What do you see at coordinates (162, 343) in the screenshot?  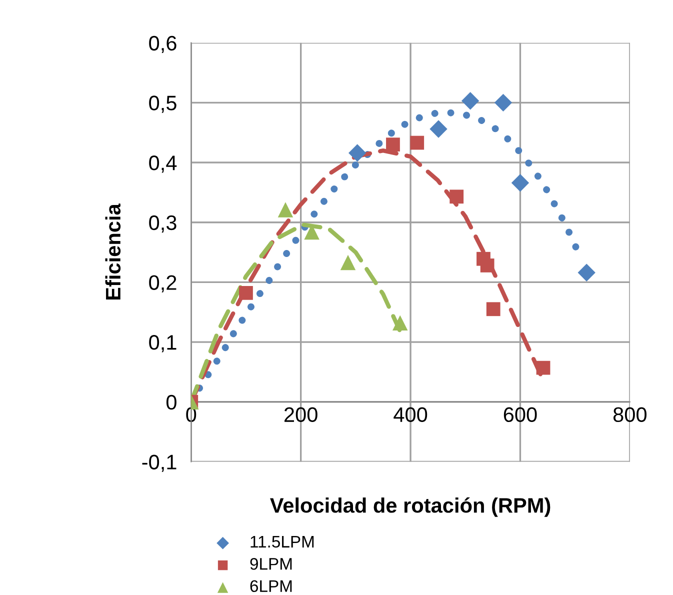 I see `y-tick-label: 0,1` at bounding box center [162, 343].